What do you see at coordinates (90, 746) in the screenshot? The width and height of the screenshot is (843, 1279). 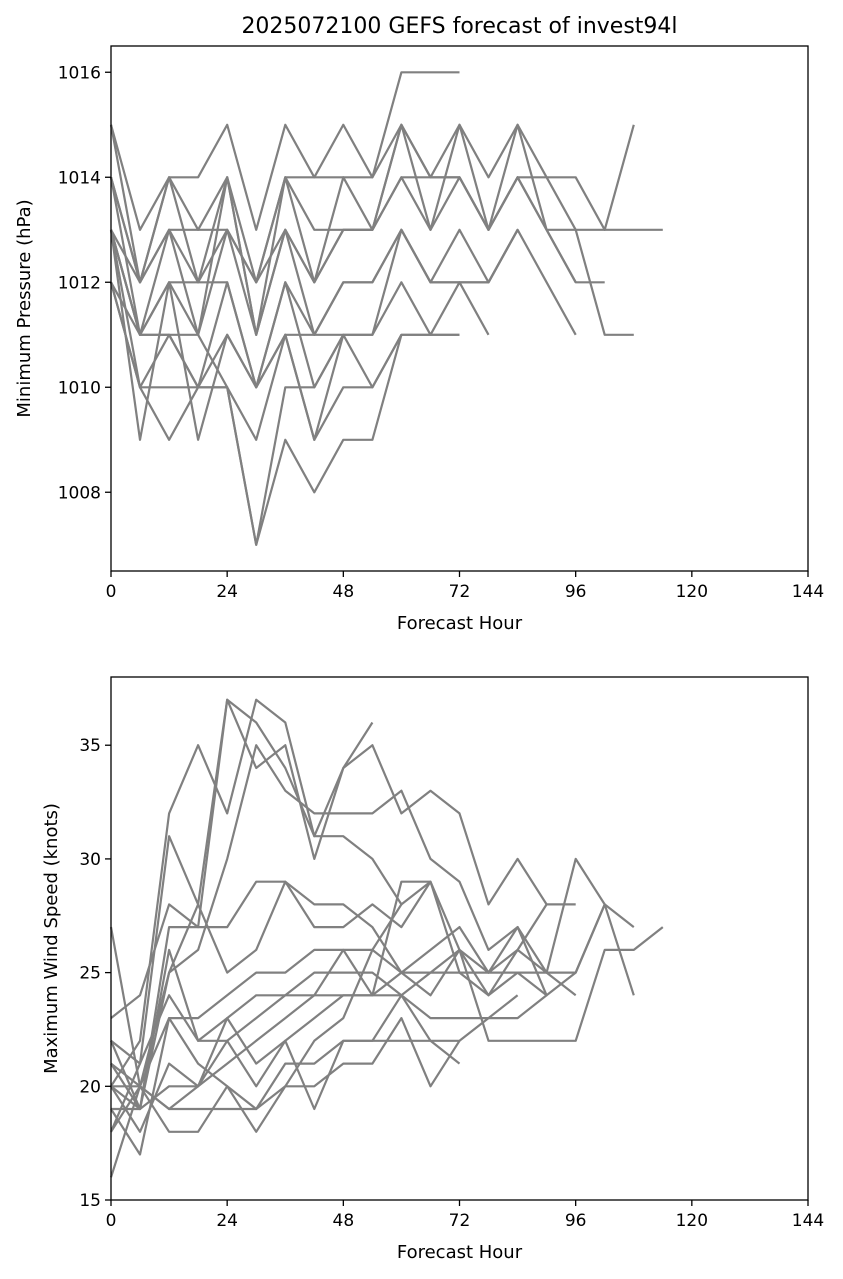 I see `wind-y-tick-label: 35` at bounding box center [90, 746].